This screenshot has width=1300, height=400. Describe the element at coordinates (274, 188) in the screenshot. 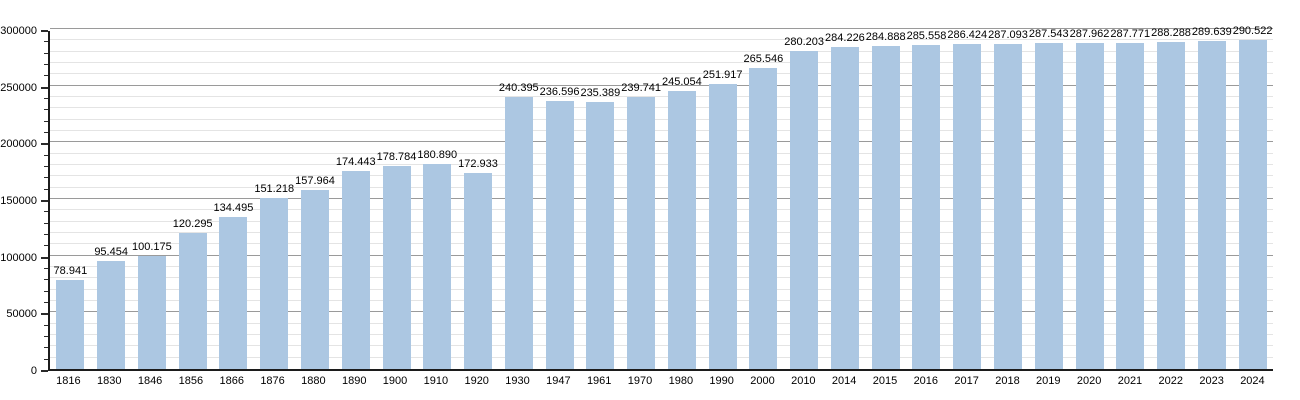

I see `bar-value-label: 151.218` at that location.